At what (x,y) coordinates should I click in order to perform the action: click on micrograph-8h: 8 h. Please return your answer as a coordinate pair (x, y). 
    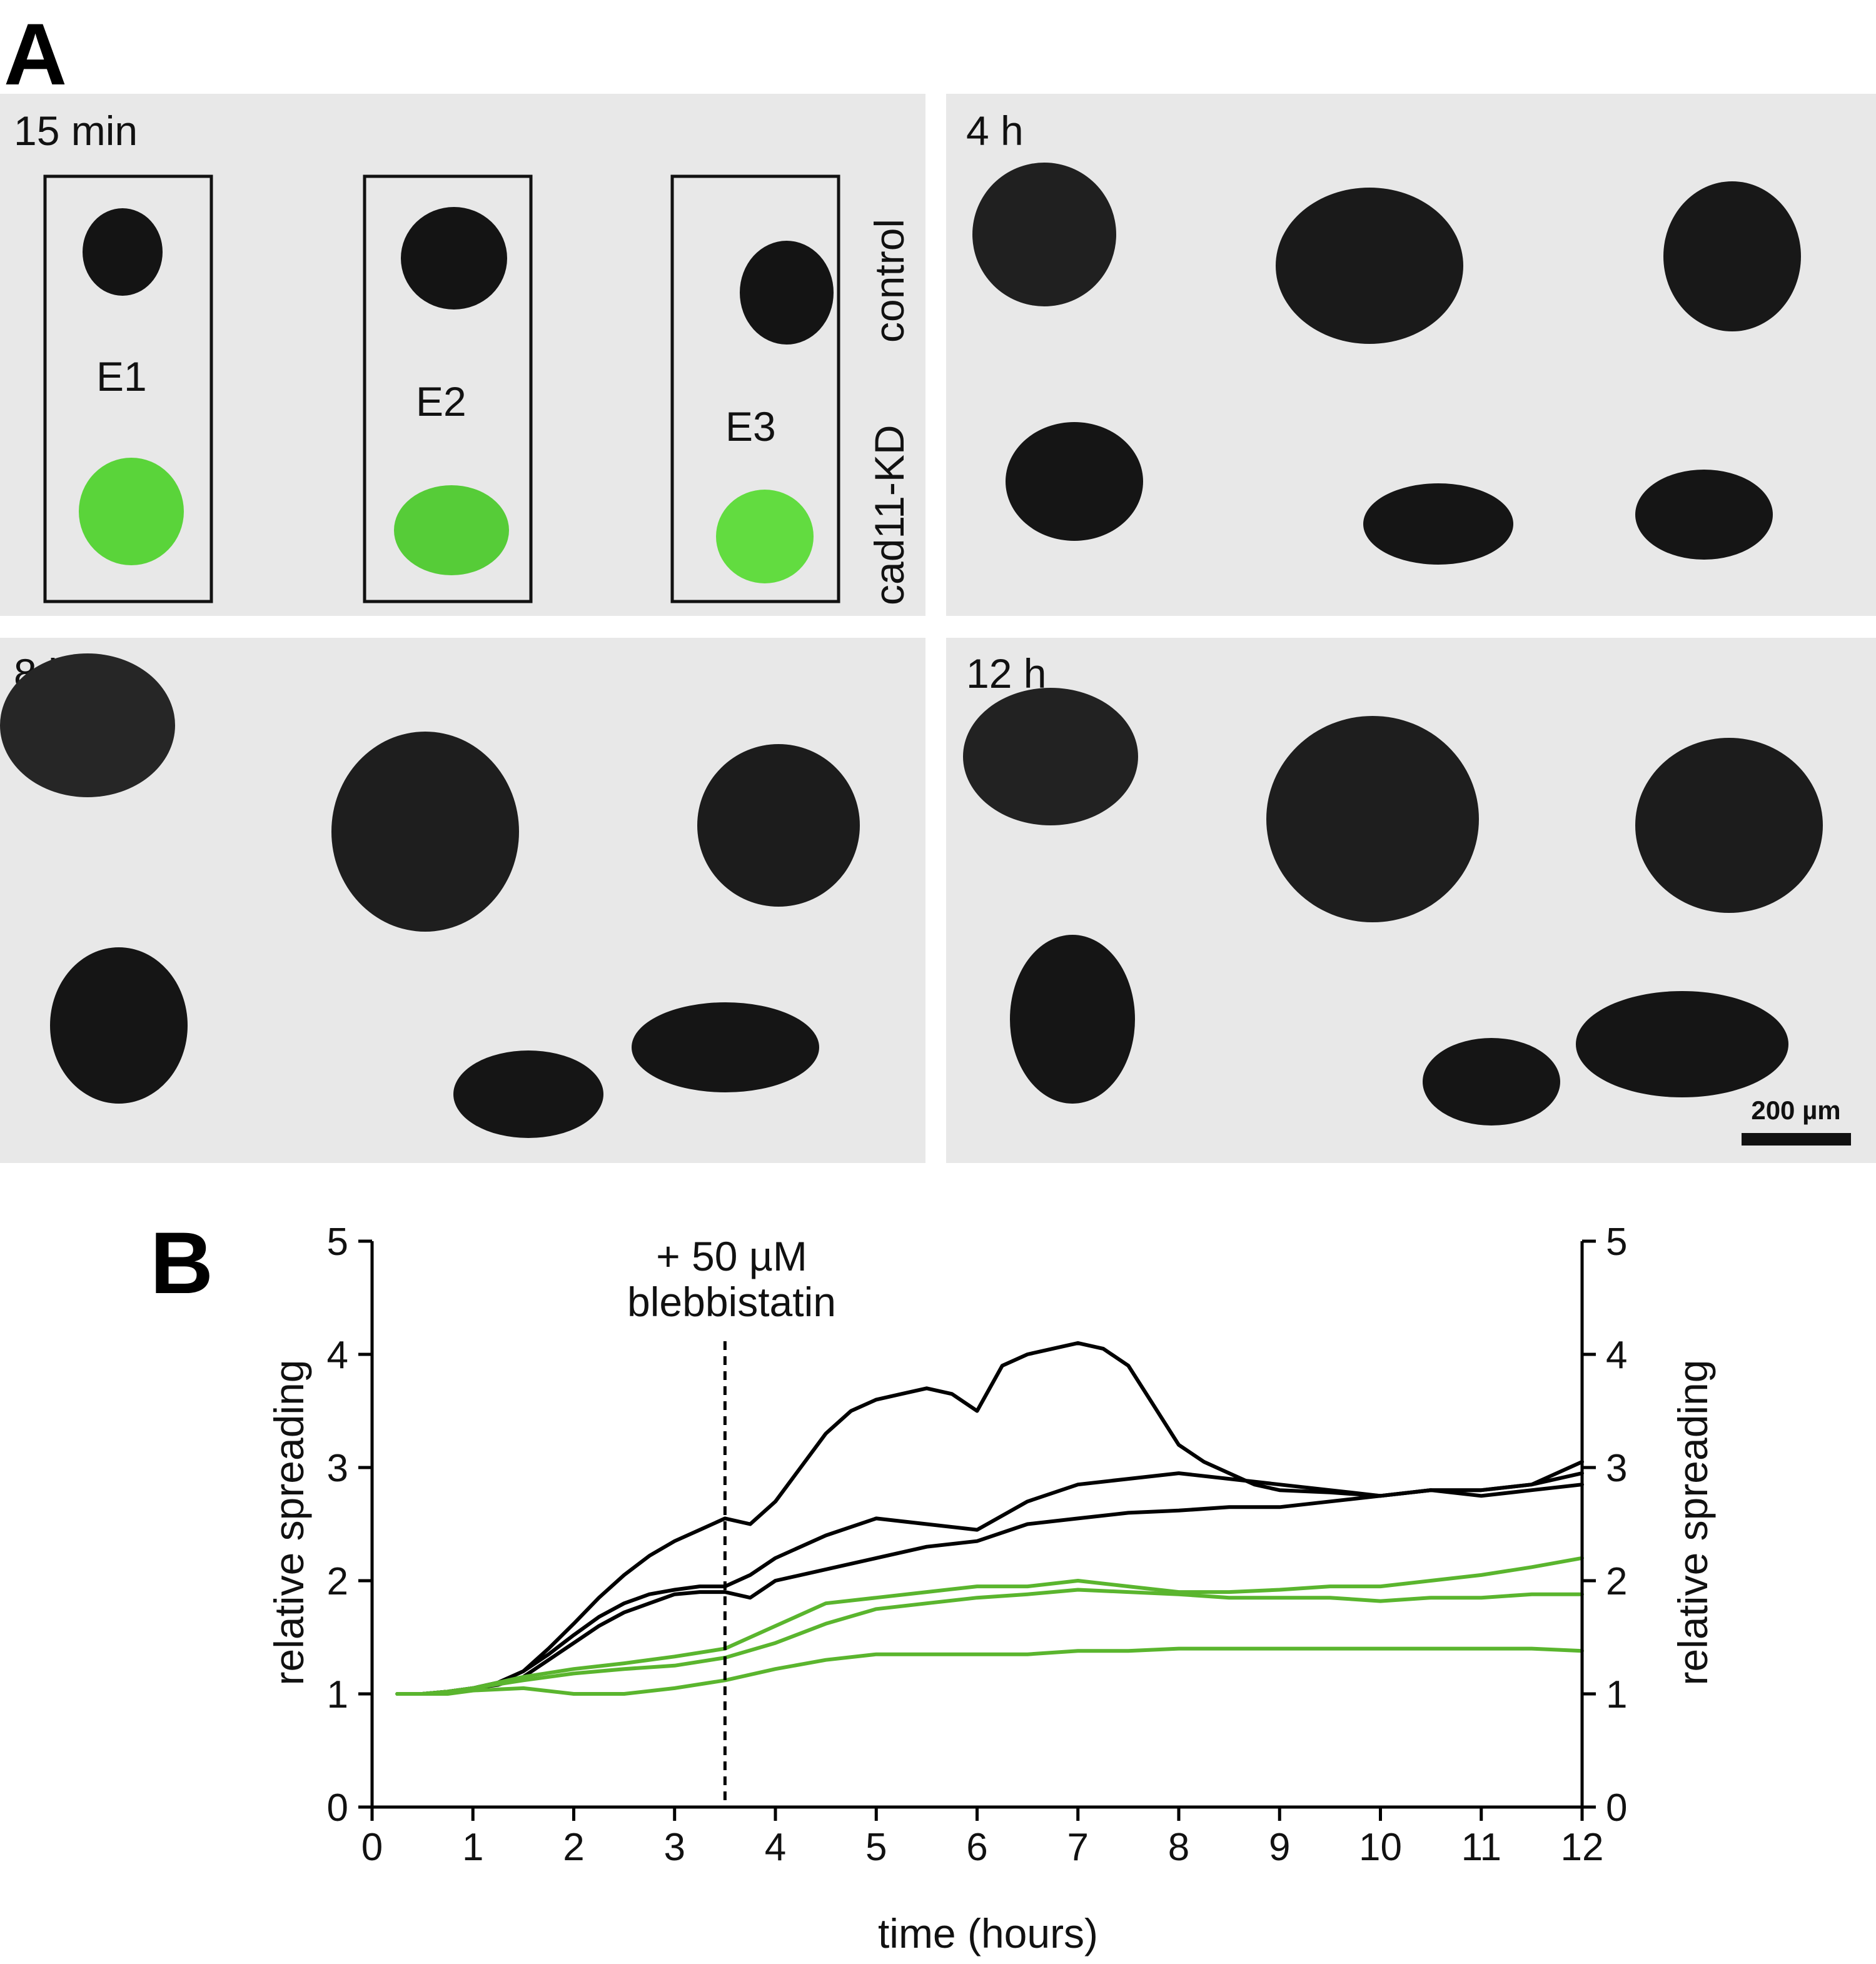
    Looking at the image, I should click on (462, 901).